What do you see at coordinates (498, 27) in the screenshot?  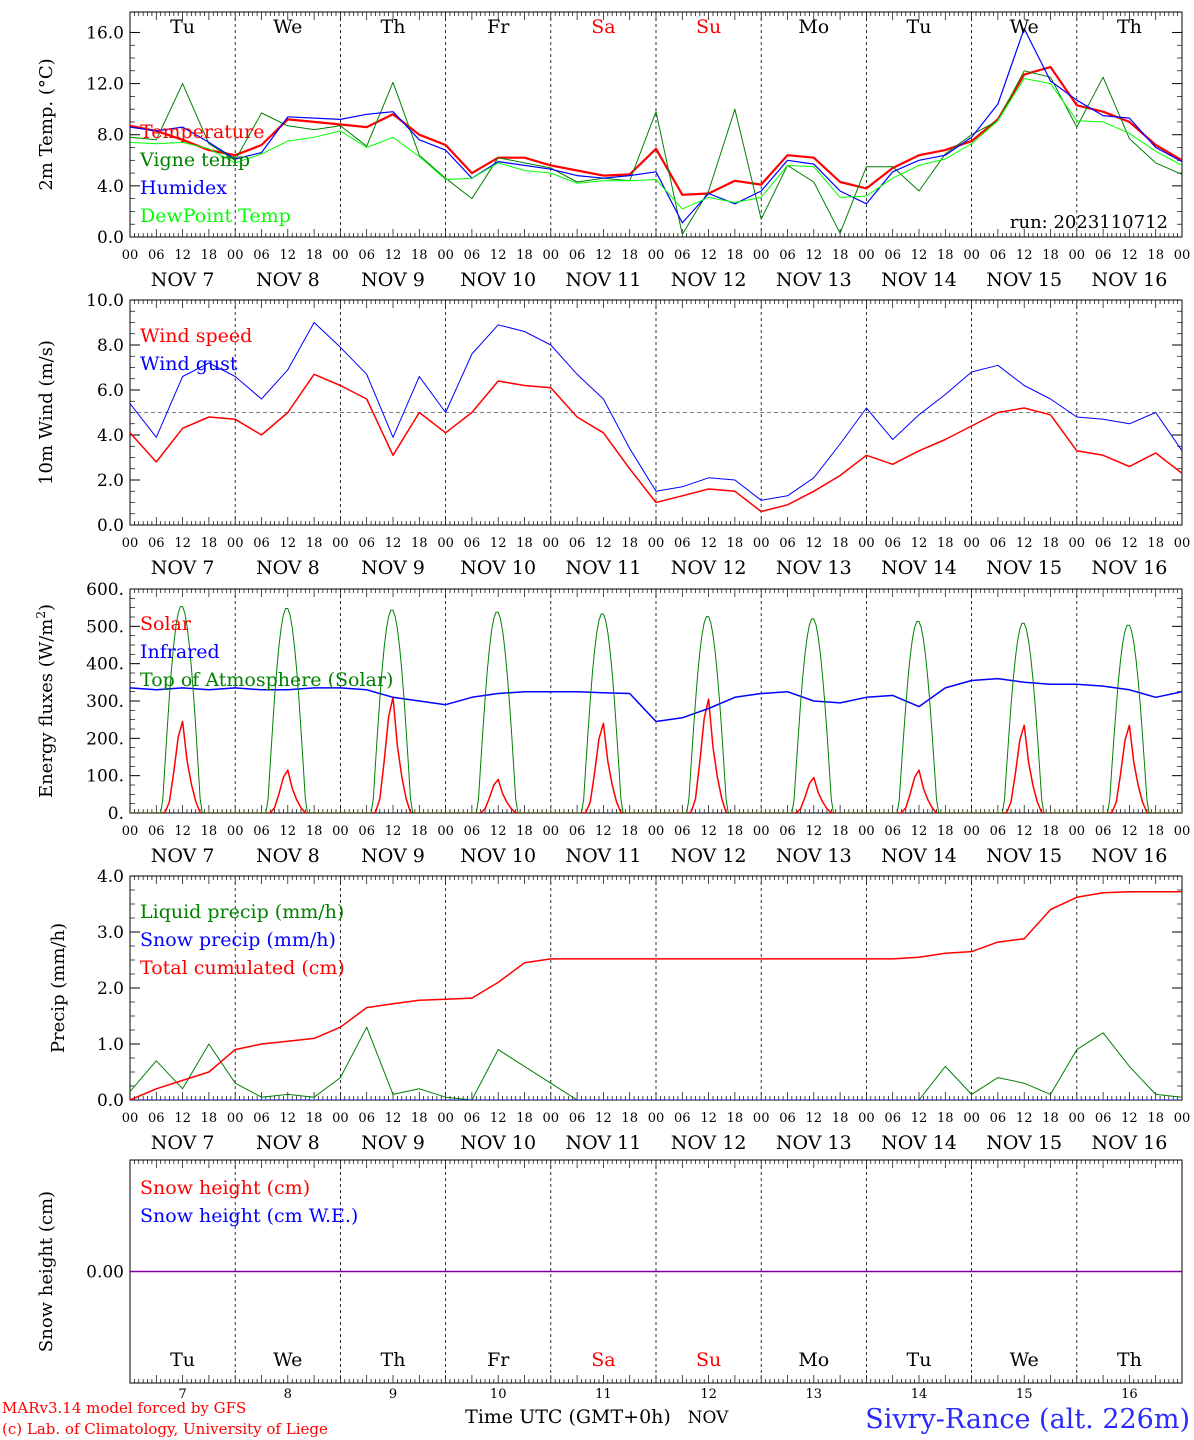 I see `day-name: Fr` at bounding box center [498, 27].